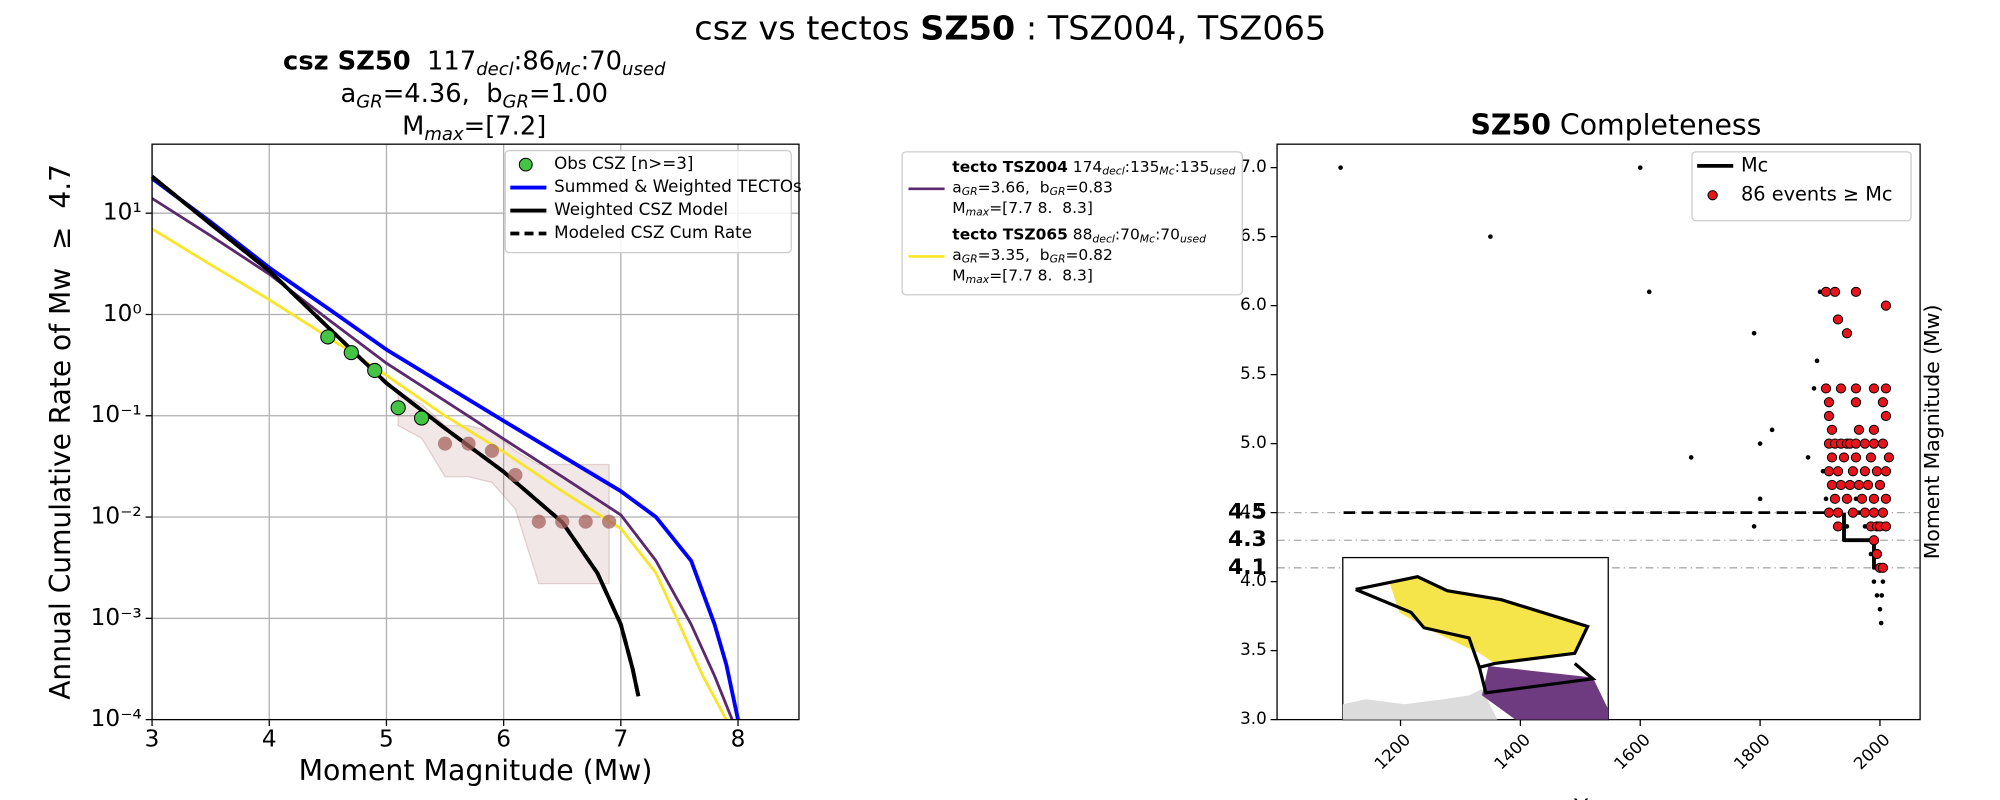  What do you see at coordinates (347, 62) in the screenshot?
I see `text-segment: csz SZ50` at bounding box center [347, 62].